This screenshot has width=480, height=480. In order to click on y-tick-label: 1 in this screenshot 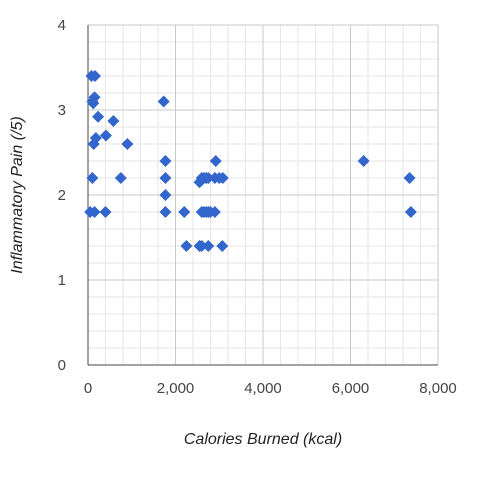, I will do `click(62, 280)`.